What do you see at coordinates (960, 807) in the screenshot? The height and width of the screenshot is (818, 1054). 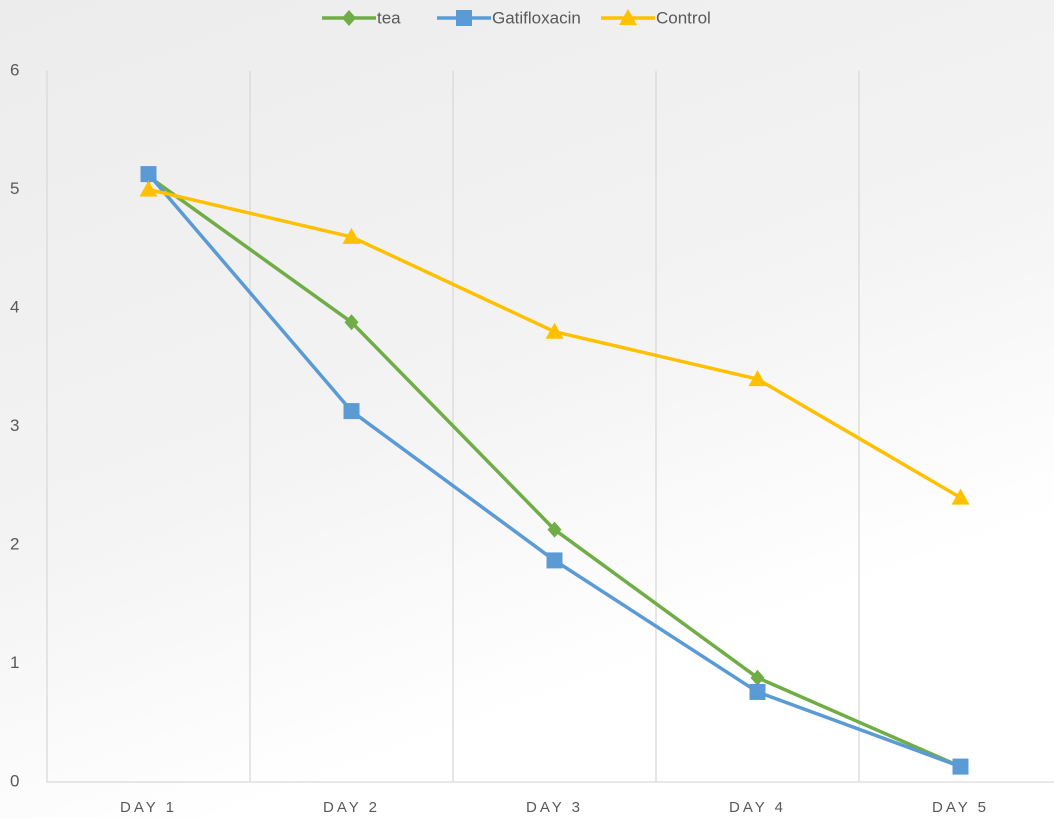 I see `x-tick-label: DAY 5` at bounding box center [960, 807].